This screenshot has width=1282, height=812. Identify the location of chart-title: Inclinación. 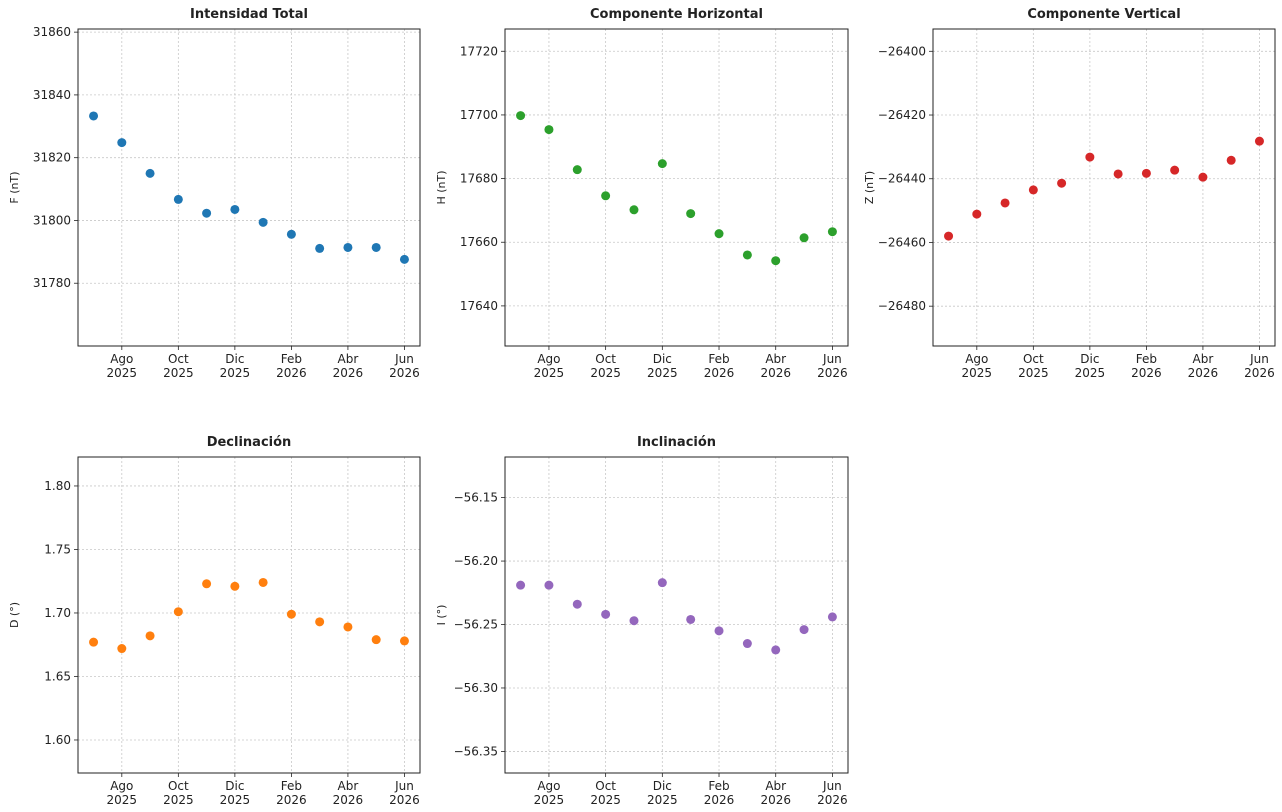
(676, 442).